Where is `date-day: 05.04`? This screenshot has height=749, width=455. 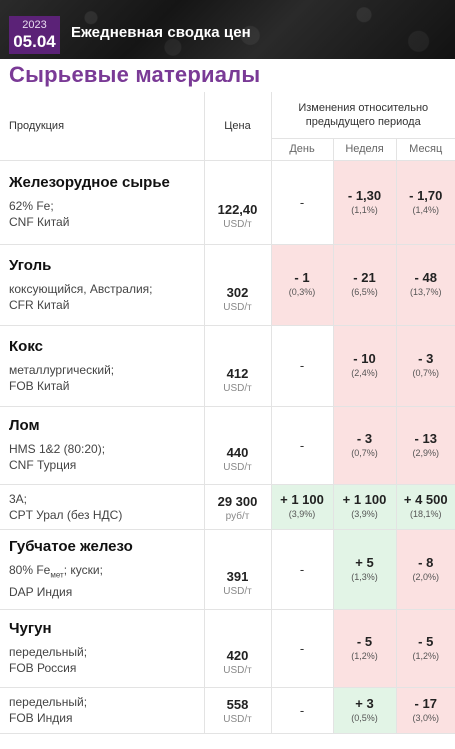
date-day: 05.04 is located at coordinates (34, 41).